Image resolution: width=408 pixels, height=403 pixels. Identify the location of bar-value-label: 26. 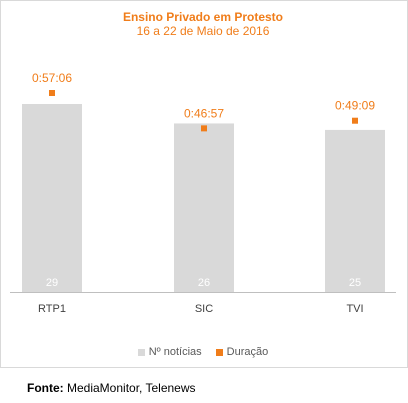
(204, 283).